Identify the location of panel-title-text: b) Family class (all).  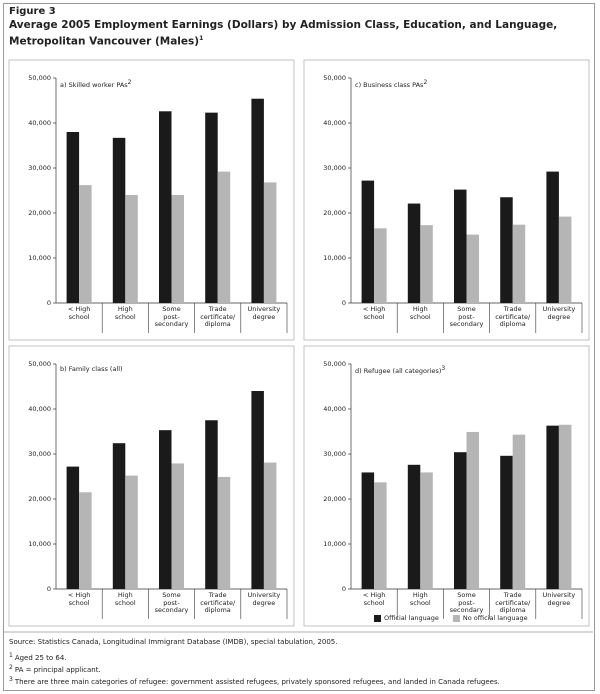
(91, 369).